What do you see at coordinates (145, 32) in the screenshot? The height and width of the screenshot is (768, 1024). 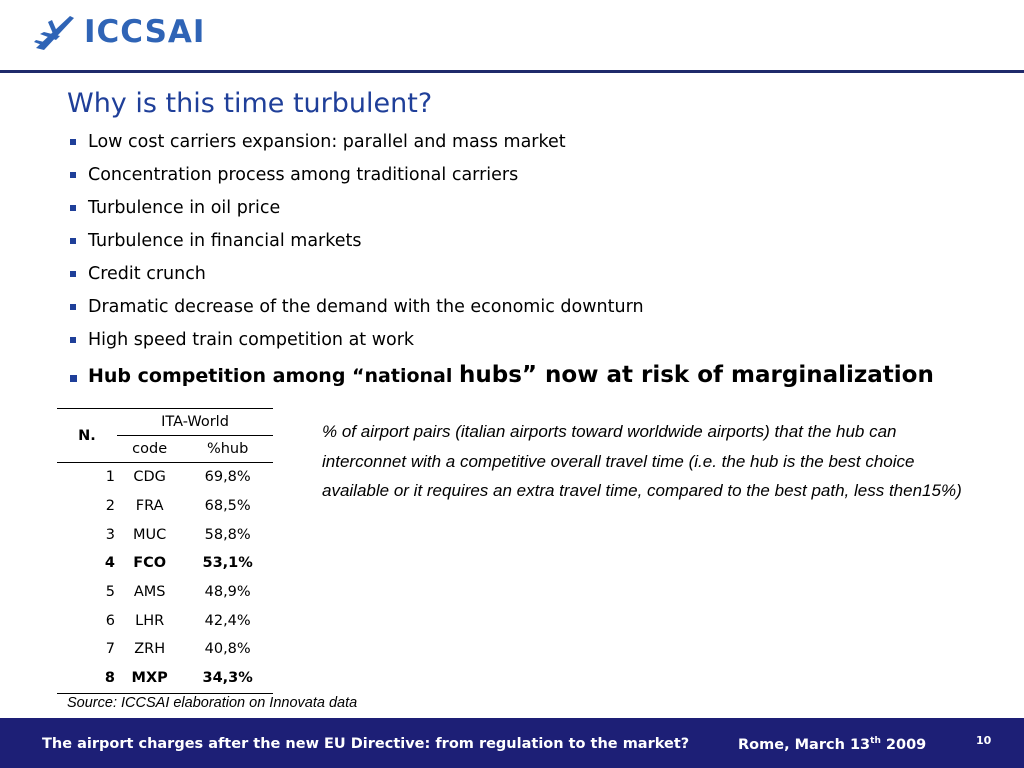 I see `logo-text: ICCSAI` at bounding box center [145, 32].